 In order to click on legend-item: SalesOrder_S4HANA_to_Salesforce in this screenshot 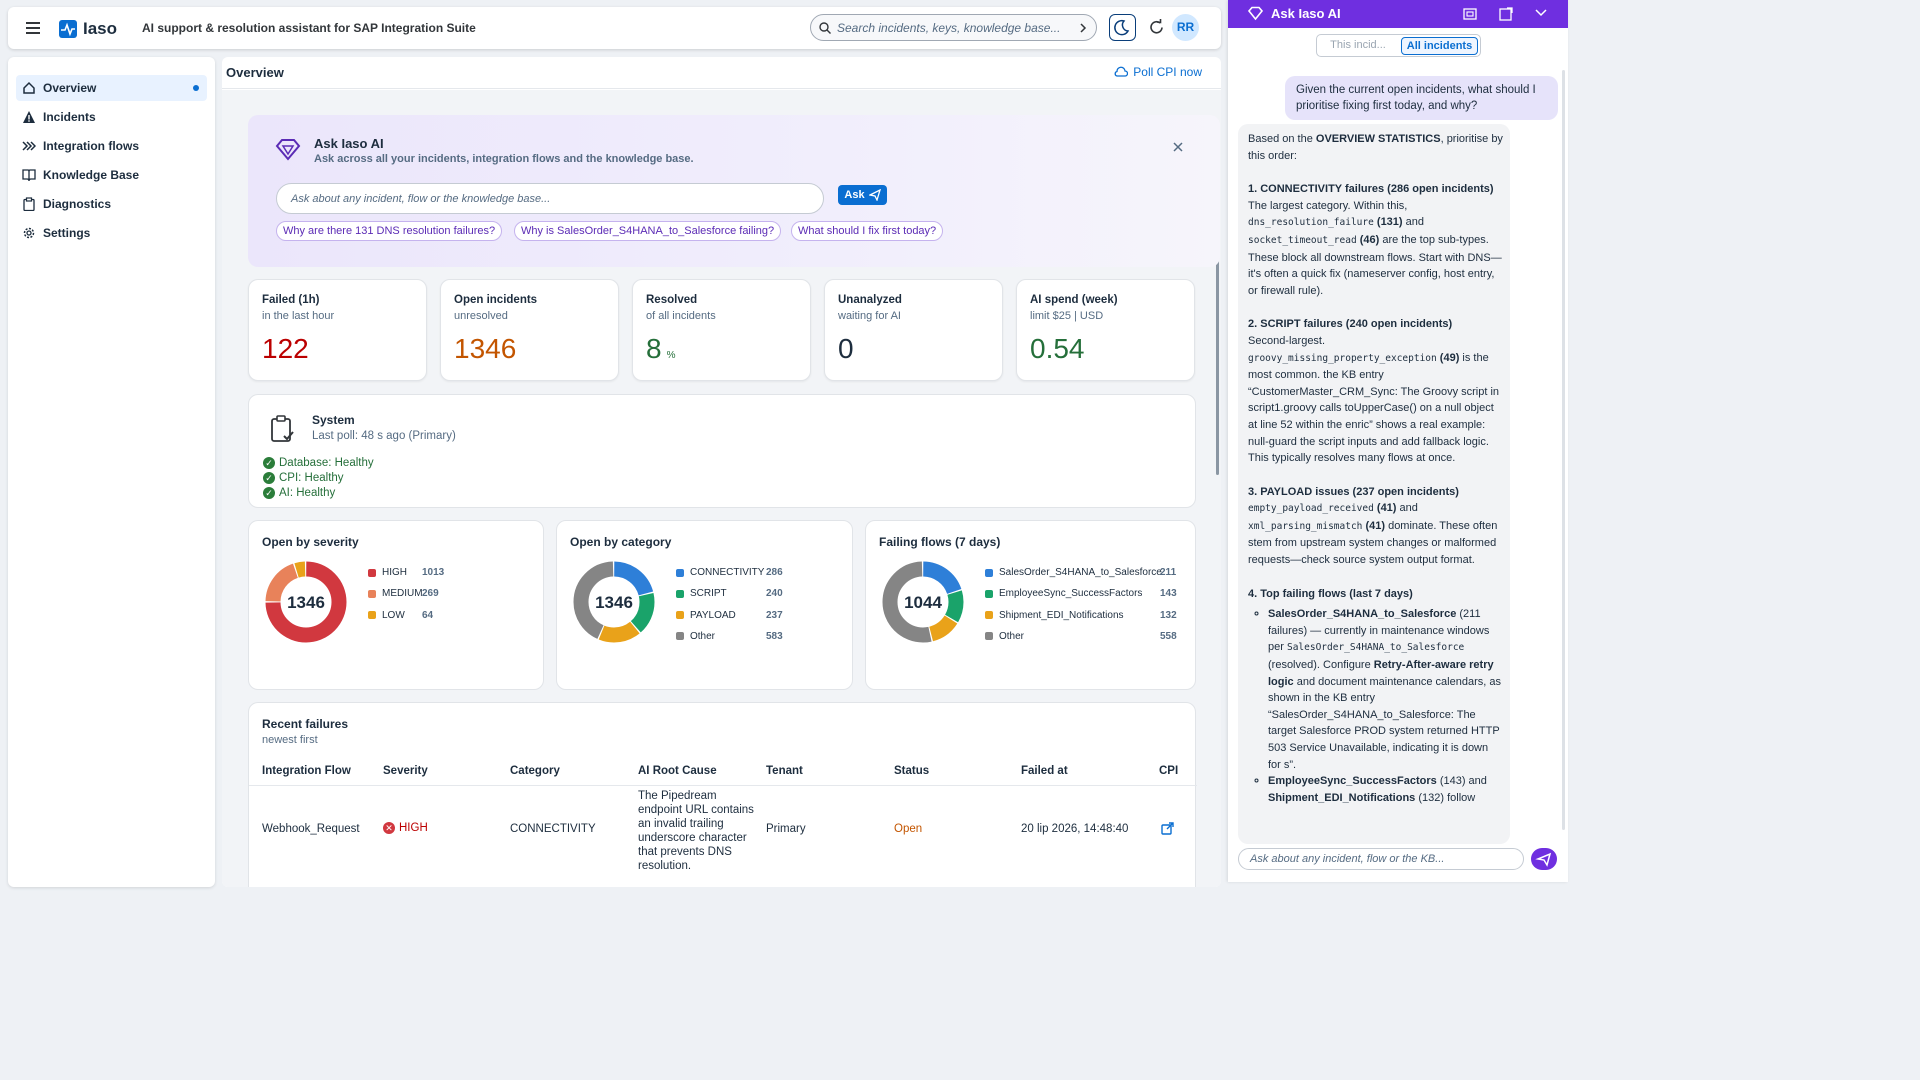, I will do `click(1073, 572)`.